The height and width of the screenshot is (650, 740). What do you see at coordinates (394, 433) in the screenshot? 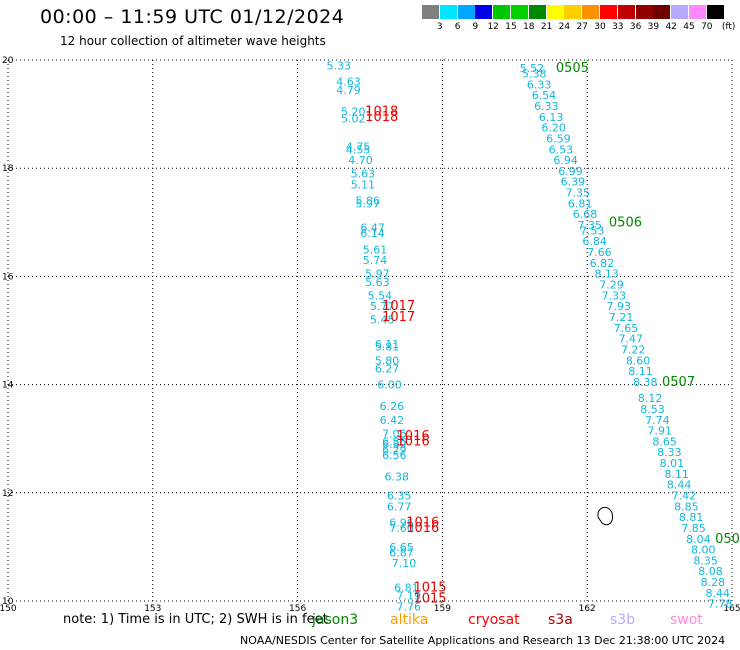
I see `swh-label: 7.06` at bounding box center [394, 433].